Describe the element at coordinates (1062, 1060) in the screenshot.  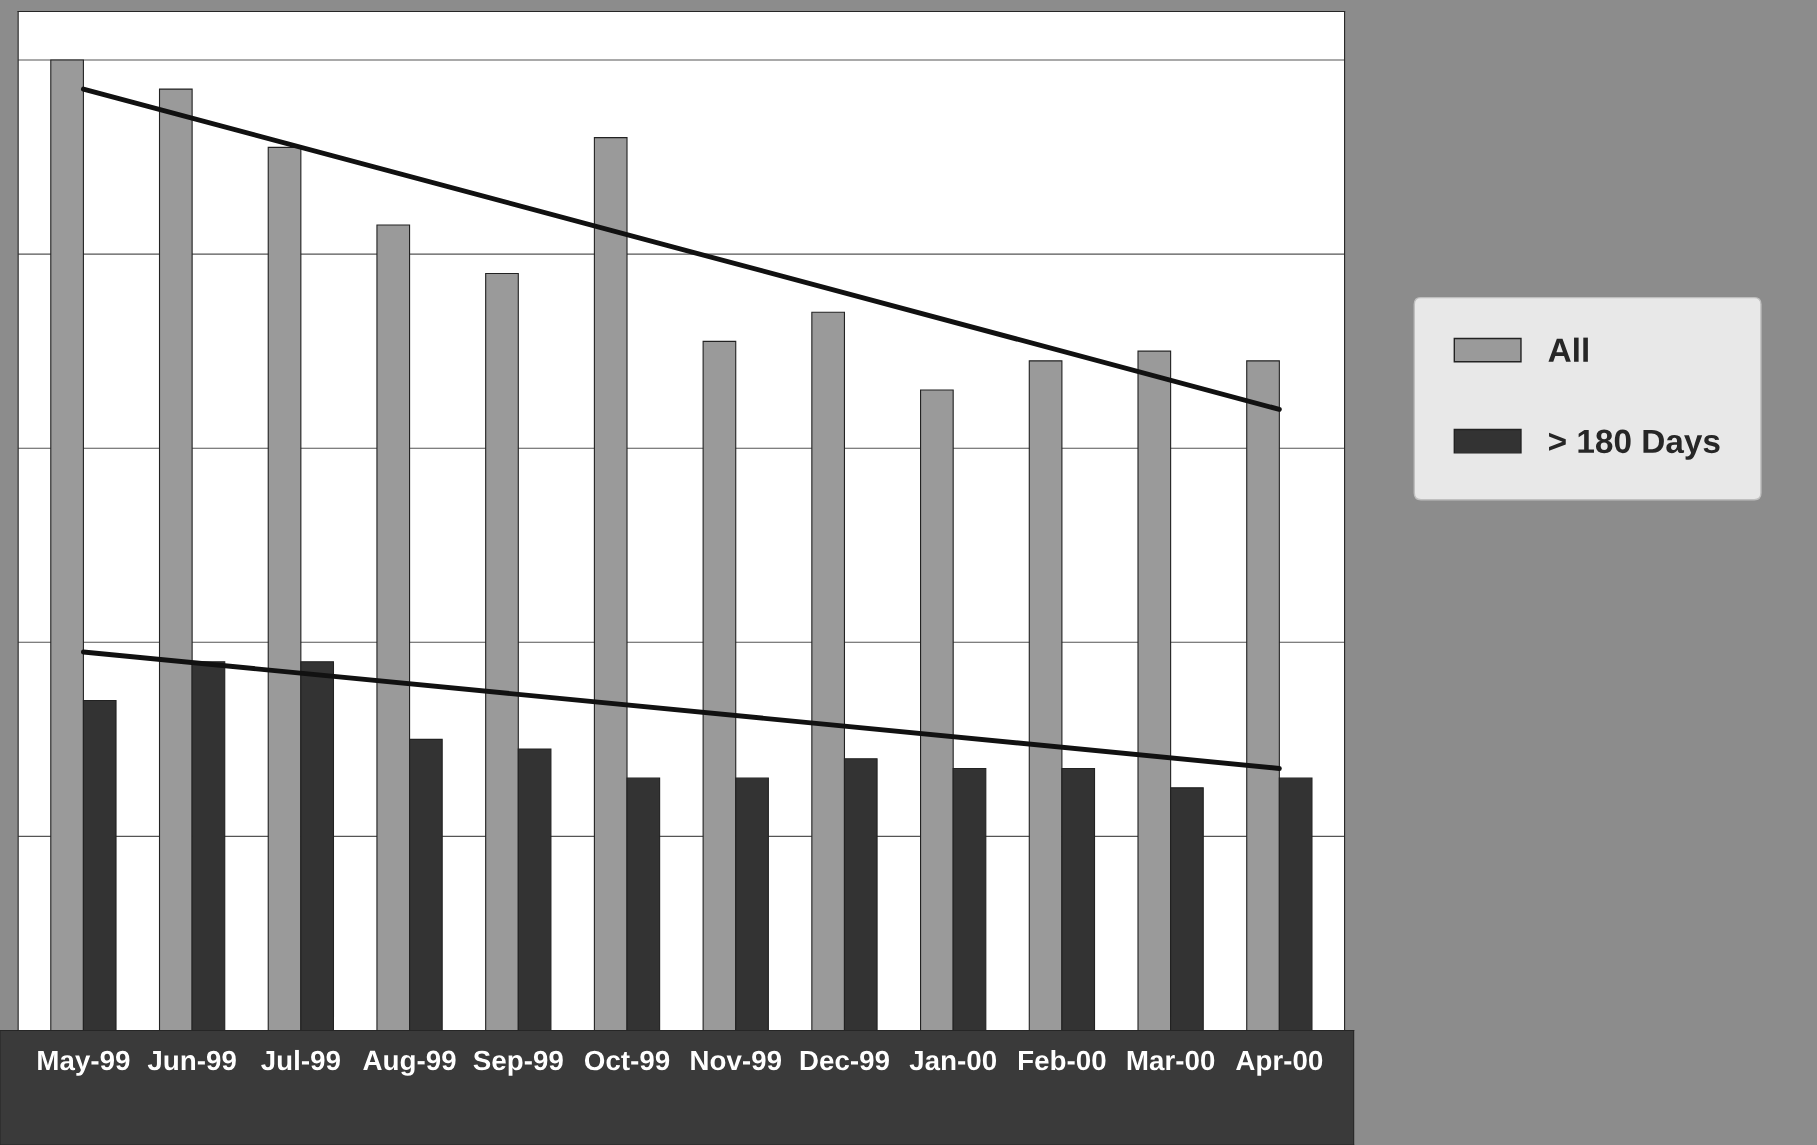
I see `x-tick-label: Feb-00` at that location.